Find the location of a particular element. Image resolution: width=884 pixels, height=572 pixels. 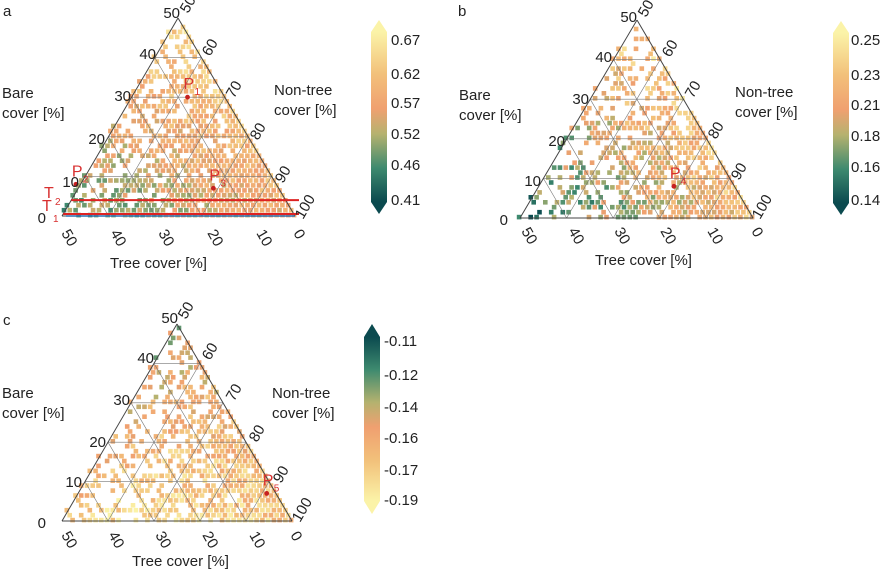

triangle-edge-left is located at coordinates (119, 422).